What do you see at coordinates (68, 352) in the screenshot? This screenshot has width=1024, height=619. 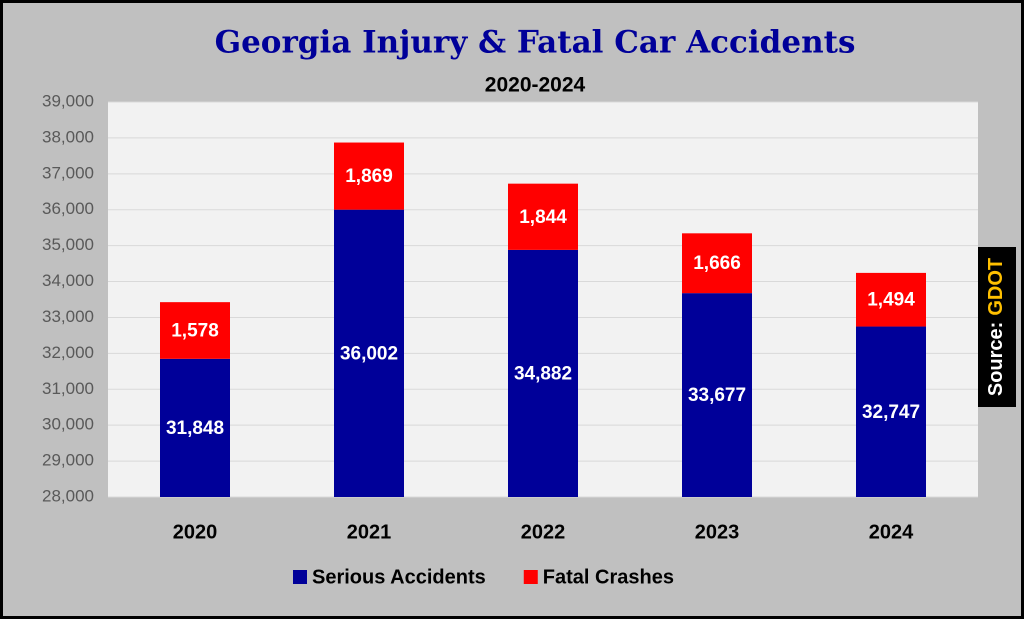 I see `y-tick-label: 32,000` at bounding box center [68, 352].